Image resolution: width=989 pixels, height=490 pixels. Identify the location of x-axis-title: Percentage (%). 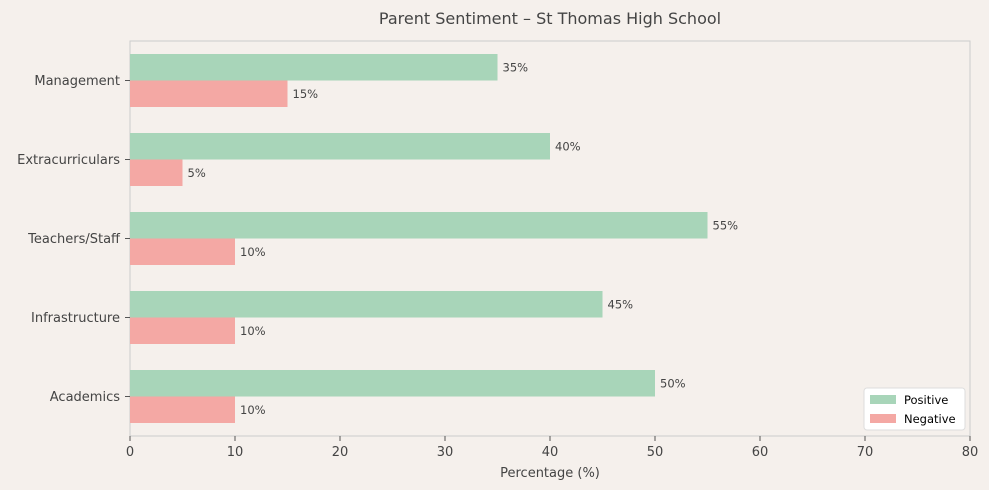
(550, 473).